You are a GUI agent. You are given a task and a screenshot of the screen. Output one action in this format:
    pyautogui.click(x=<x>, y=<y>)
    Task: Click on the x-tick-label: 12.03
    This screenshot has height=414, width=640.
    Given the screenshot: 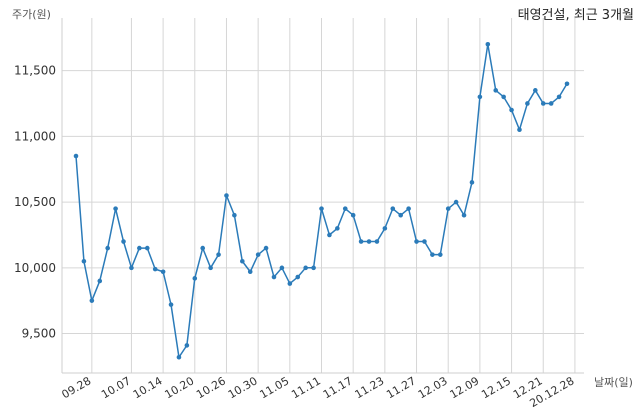 What is the action you would take?
    pyautogui.click(x=433, y=387)
    